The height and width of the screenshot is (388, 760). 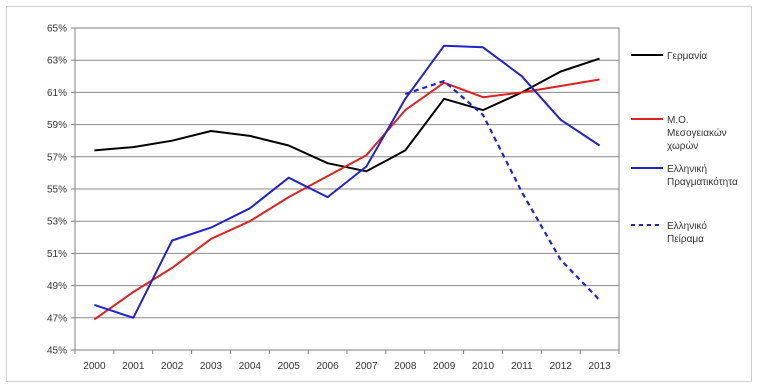 I want to click on y-tick-label: 57%, so click(x=57, y=157).